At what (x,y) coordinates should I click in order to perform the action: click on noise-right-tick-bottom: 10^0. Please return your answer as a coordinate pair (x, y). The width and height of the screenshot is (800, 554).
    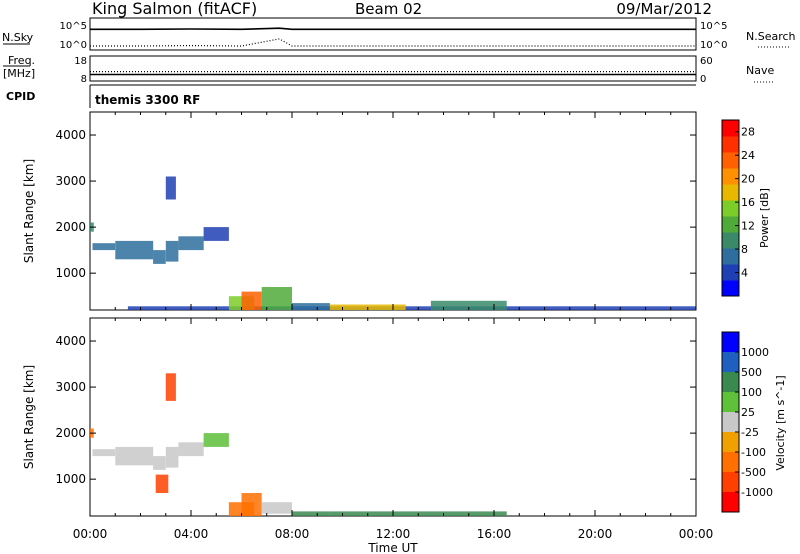
    Looking at the image, I should click on (713, 45).